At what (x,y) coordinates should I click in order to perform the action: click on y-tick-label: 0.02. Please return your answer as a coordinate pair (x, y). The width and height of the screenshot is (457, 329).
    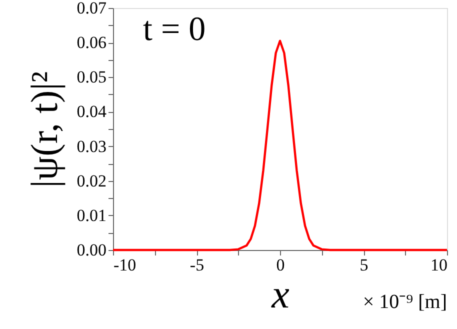
    Looking at the image, I should click on (91, 180).